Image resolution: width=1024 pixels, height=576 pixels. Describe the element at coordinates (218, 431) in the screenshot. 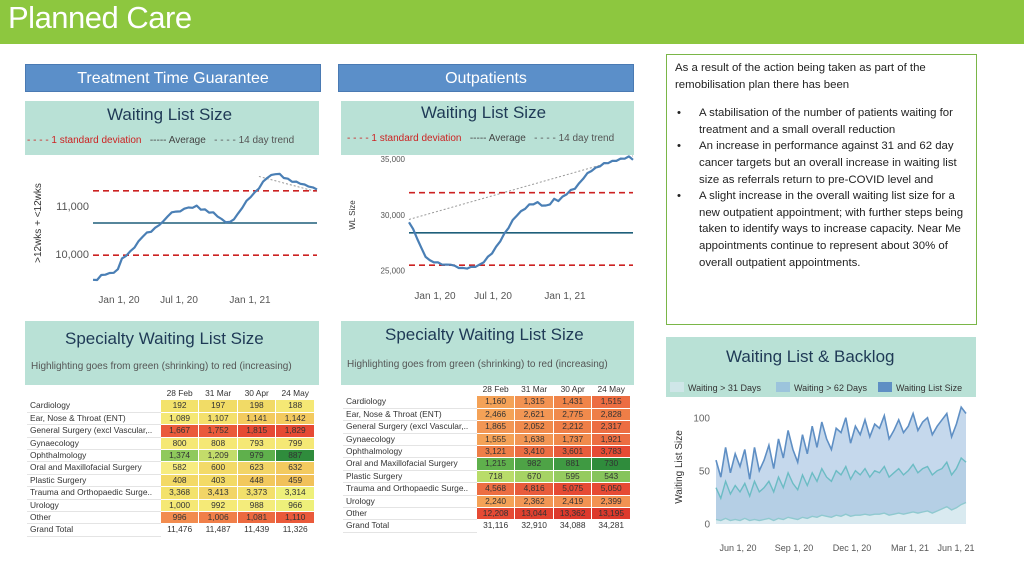

I see `cell-value: 1,752` at that location.